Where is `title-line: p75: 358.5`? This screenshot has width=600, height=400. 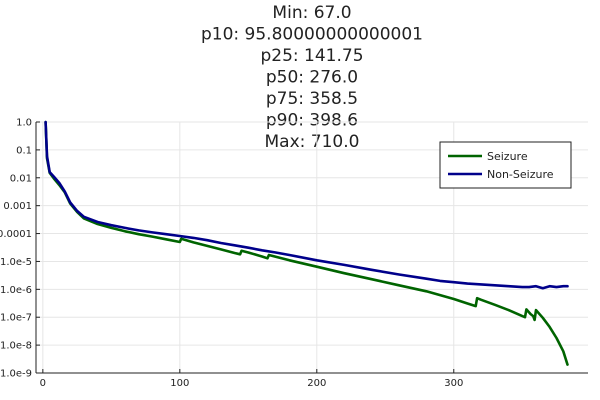 title-line: p75: 358.5 is located at coordinates (312, 99).